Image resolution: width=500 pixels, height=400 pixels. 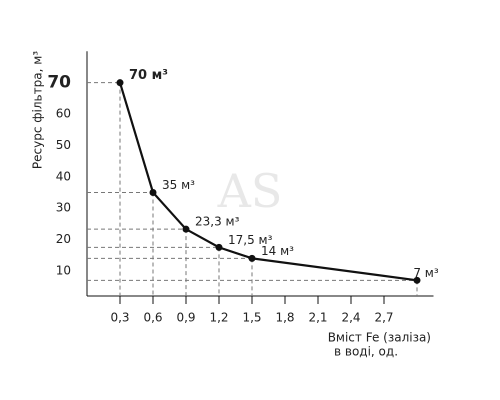 I want to click on x-axis-label: в воді, од., so click(x=366, y=352).